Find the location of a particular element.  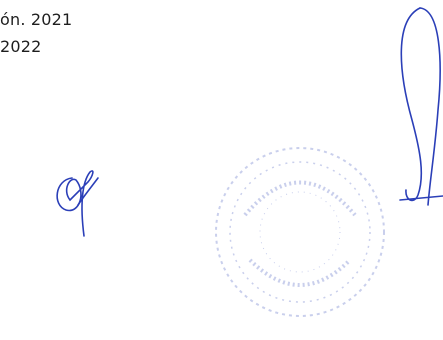

text-line: 2022 is located at coordinates (21, 46).